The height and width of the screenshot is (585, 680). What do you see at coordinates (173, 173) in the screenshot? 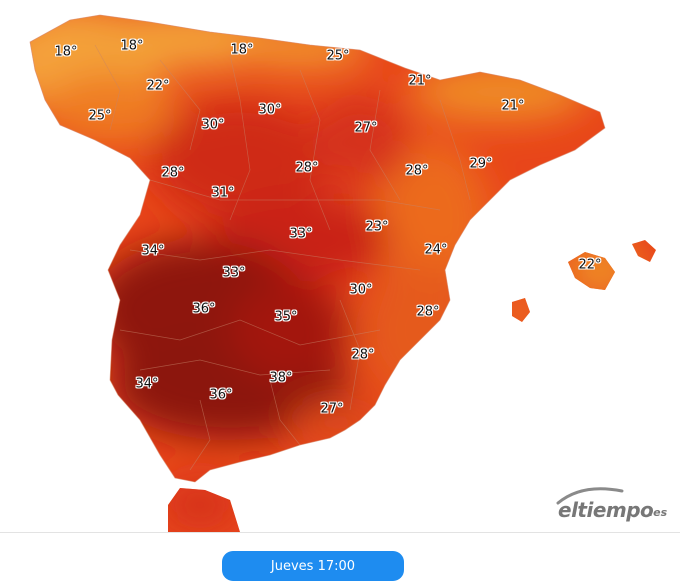
I see `temperature-label-salamanca: 28°` at bounding box center [173, 173].